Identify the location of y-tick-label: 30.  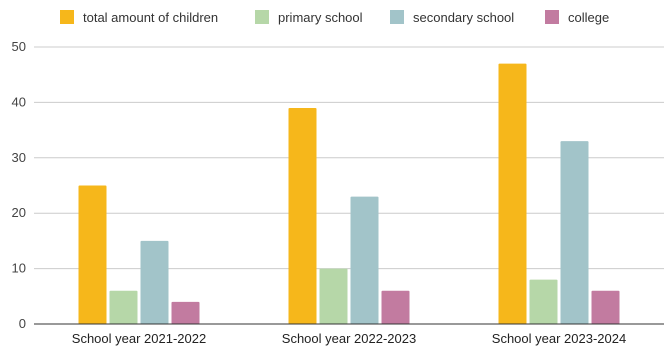
(19, 157).